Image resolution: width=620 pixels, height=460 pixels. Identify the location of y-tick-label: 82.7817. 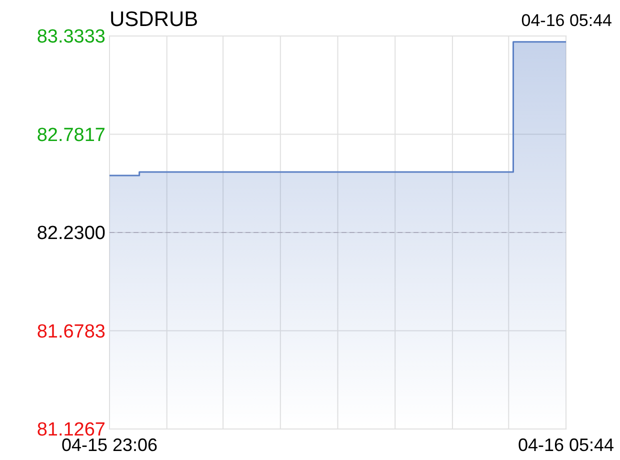
(71, 135).